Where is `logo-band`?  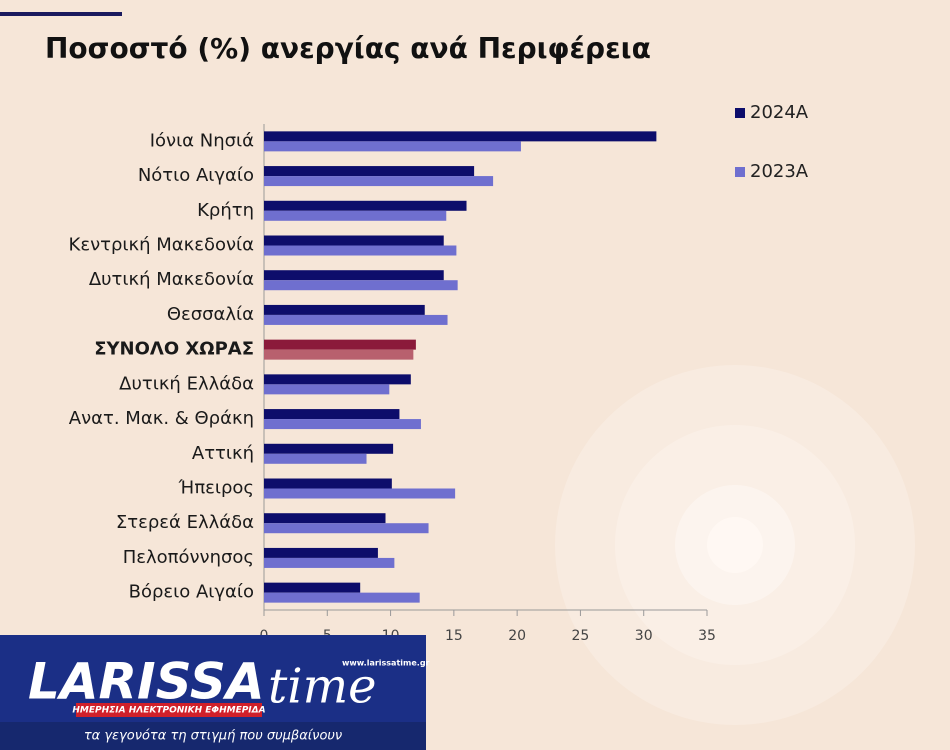
logo-band is located at coordinates (213, 736).